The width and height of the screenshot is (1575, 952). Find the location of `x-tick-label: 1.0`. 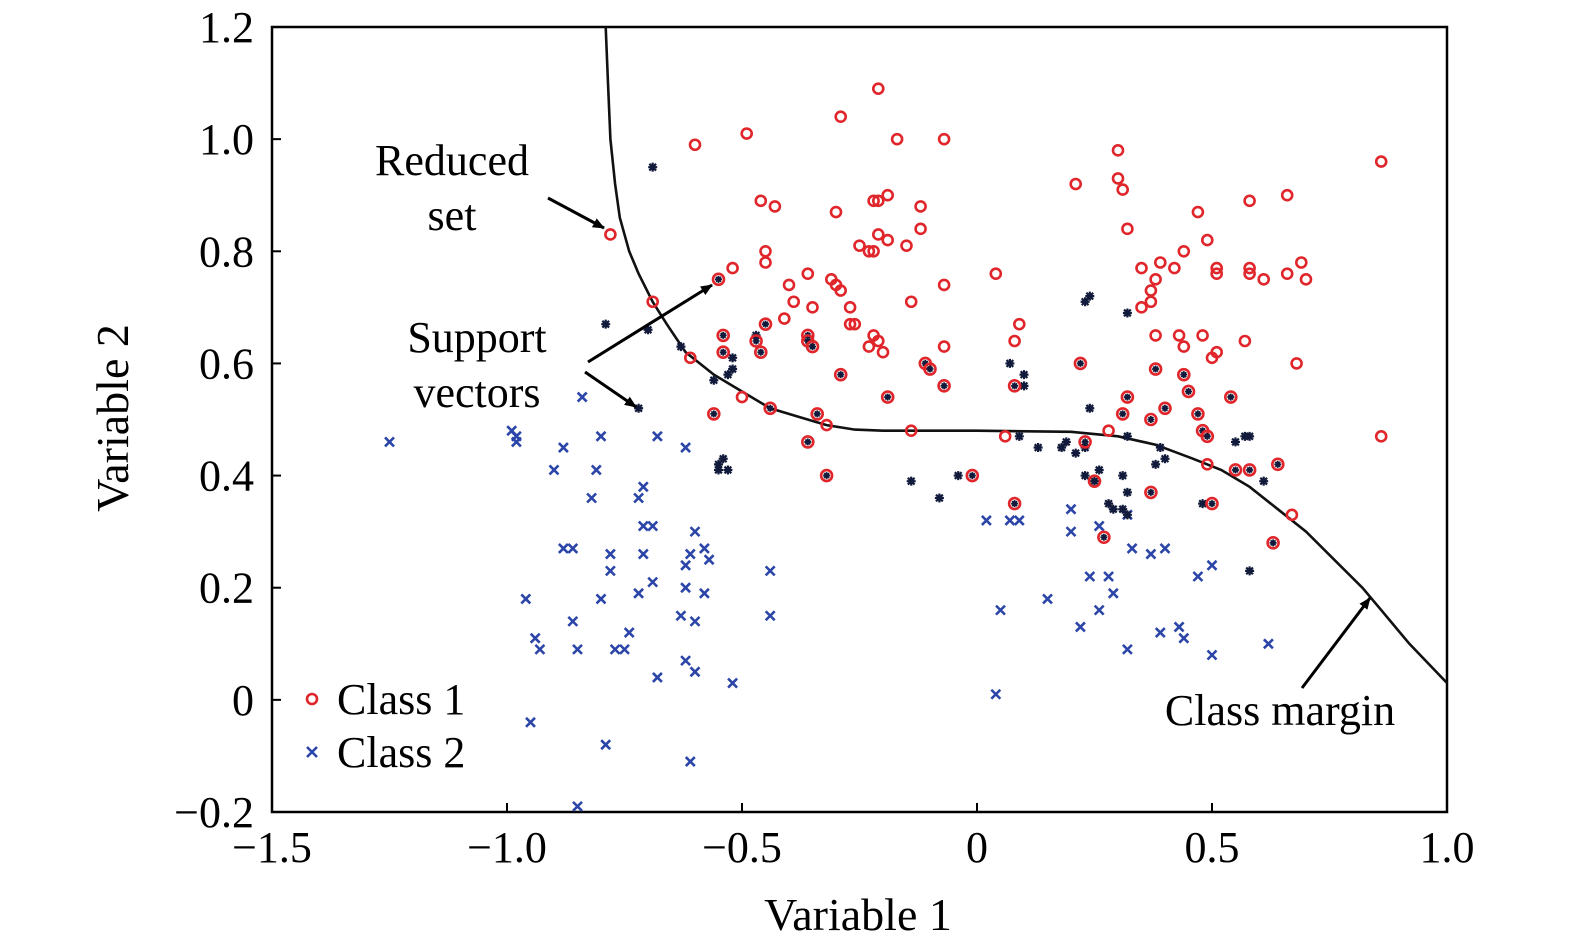

x-tick-label: 1.0 is located at coordinates (1447, 847).